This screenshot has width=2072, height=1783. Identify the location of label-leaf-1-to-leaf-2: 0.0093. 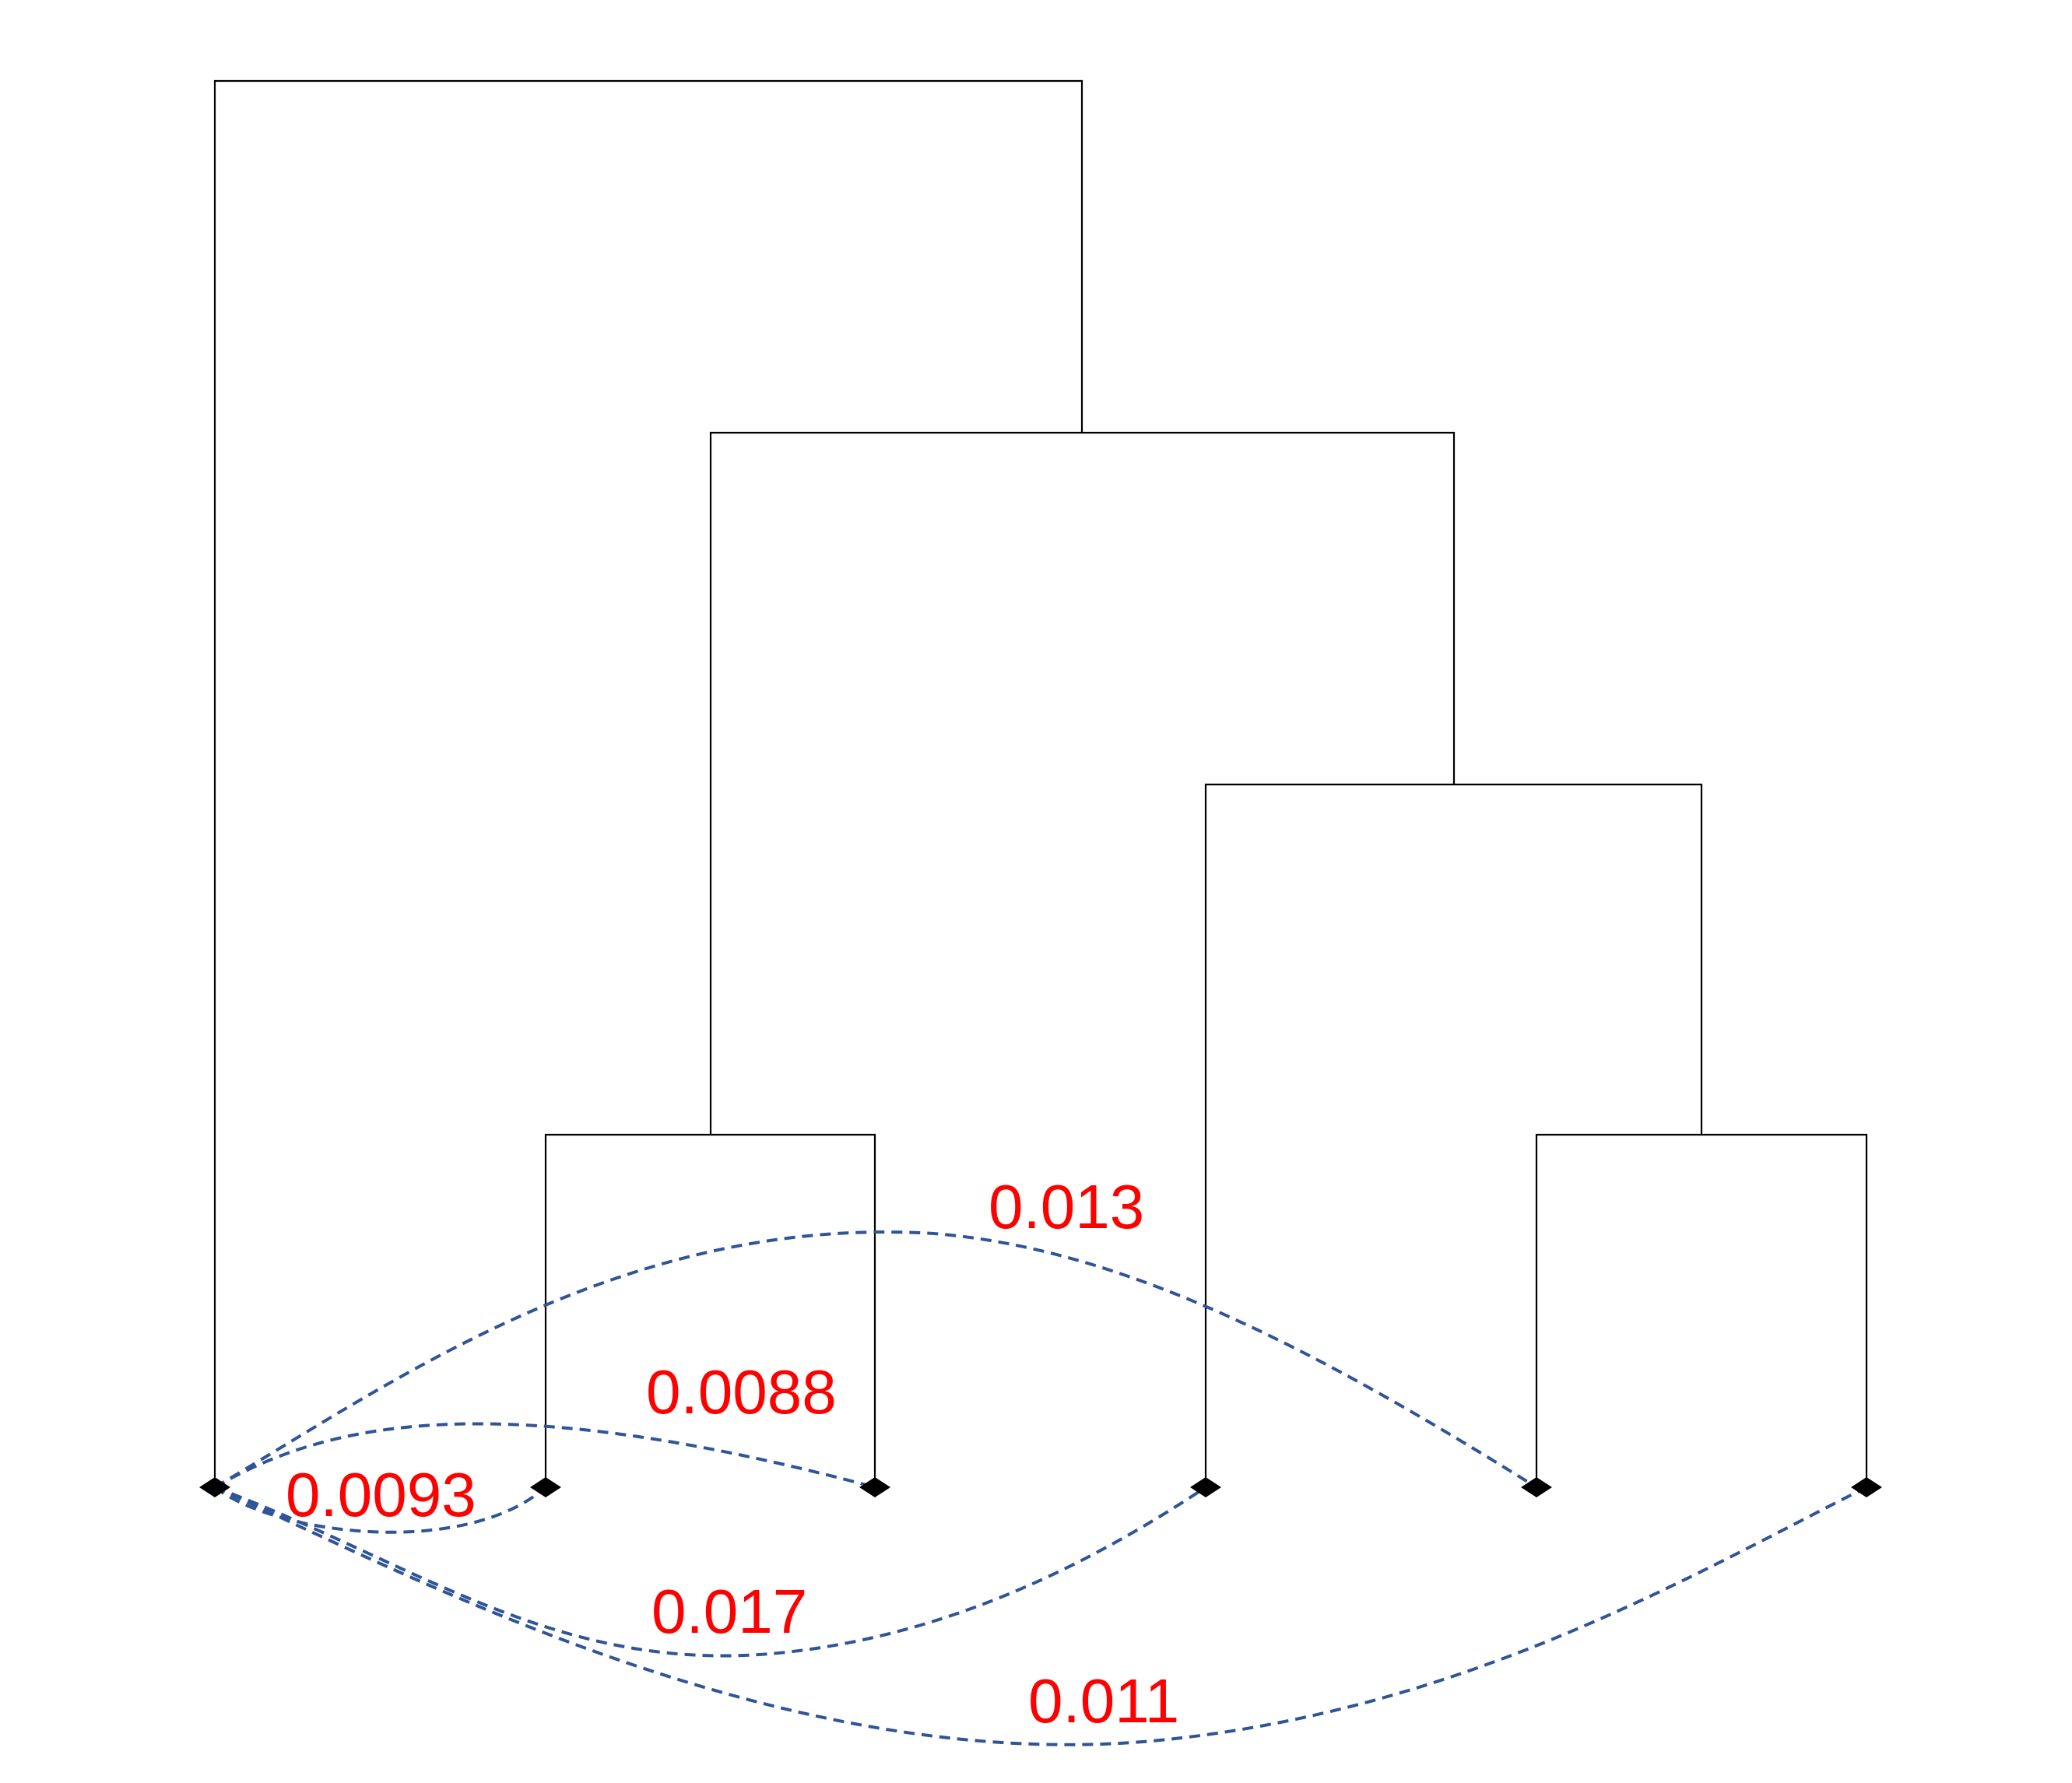
(381, 1494).